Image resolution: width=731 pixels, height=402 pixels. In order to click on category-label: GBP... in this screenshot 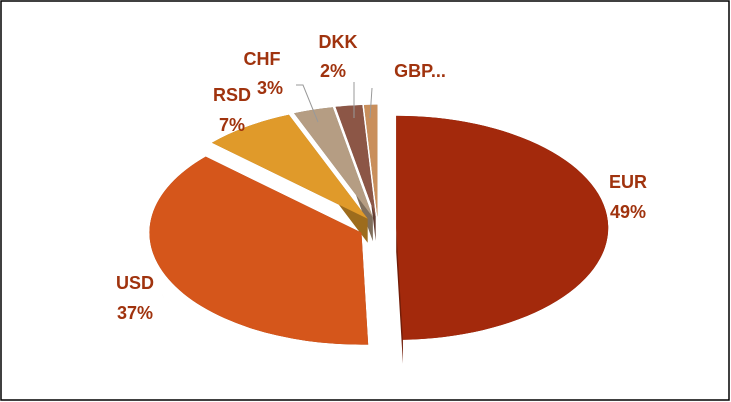, I will do `click(420, 71)`.